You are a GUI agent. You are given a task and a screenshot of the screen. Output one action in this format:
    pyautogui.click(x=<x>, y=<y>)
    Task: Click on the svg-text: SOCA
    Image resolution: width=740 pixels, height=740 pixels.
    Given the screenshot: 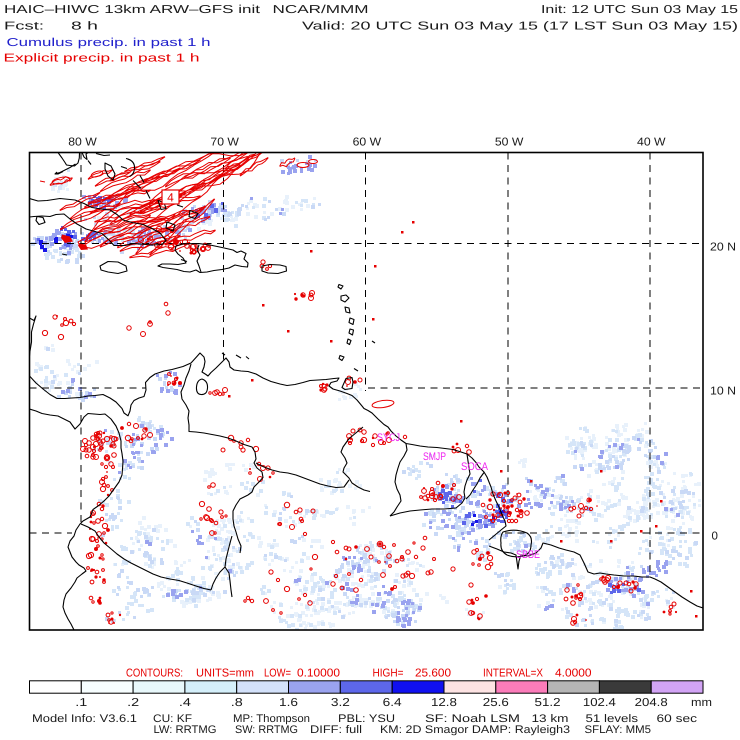 What is the action you would take?
    pyautogui.click(x=475, y=467)
    